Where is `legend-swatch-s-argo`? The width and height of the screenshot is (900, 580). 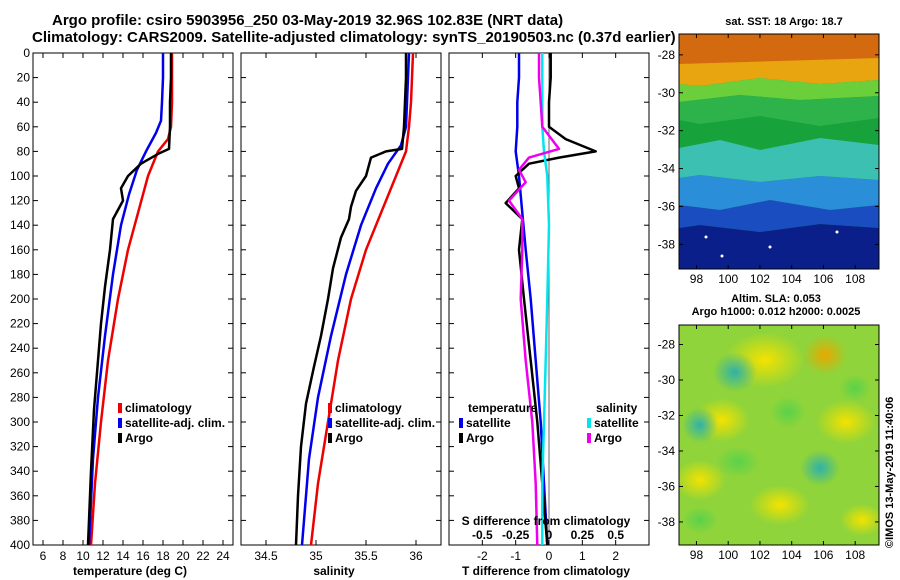 legend-swatch-s-argo is located at coordinates (589, 438).